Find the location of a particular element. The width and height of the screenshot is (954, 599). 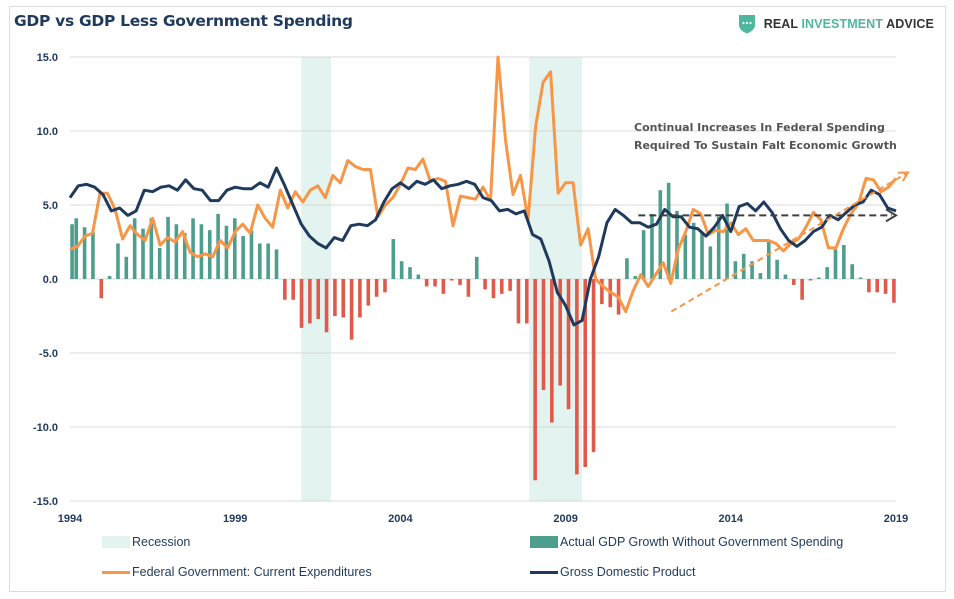

flat-arrow-head is located at coordinates (891, 215).